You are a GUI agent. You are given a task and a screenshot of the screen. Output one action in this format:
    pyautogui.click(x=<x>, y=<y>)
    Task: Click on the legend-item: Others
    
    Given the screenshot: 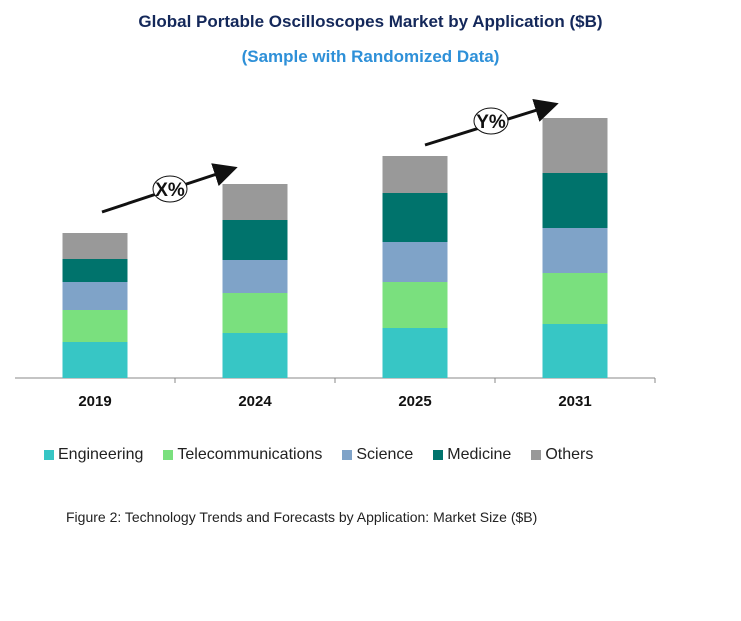 What is the action you would take?
    pyautogui.click(x=562, y=455)
    